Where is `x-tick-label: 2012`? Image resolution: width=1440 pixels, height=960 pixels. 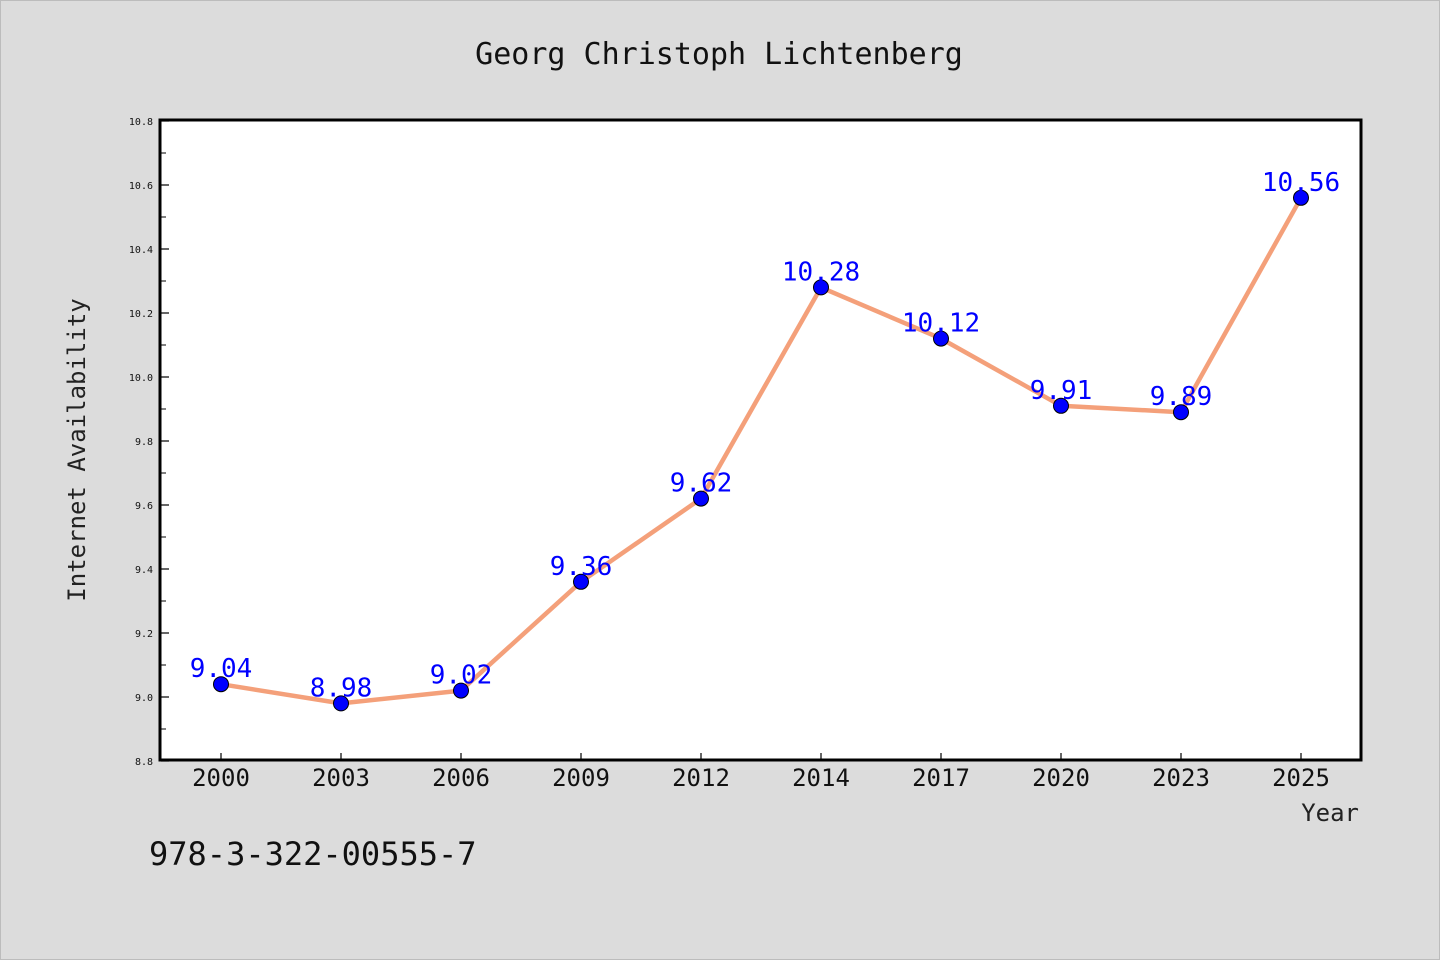
x-tick-label: 2012 is located at coordinates (701, 778).